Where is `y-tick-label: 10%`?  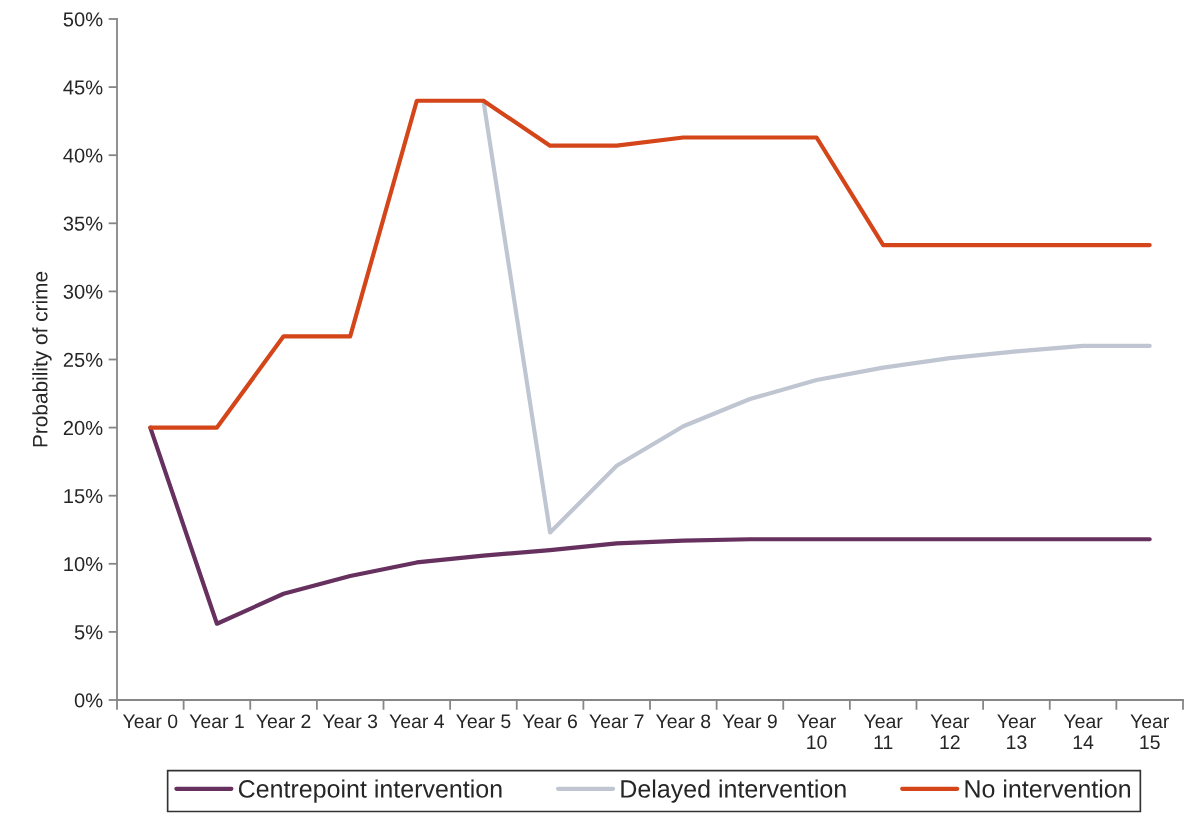
y-tick-label: 10% is located at coordinates (83, 564).